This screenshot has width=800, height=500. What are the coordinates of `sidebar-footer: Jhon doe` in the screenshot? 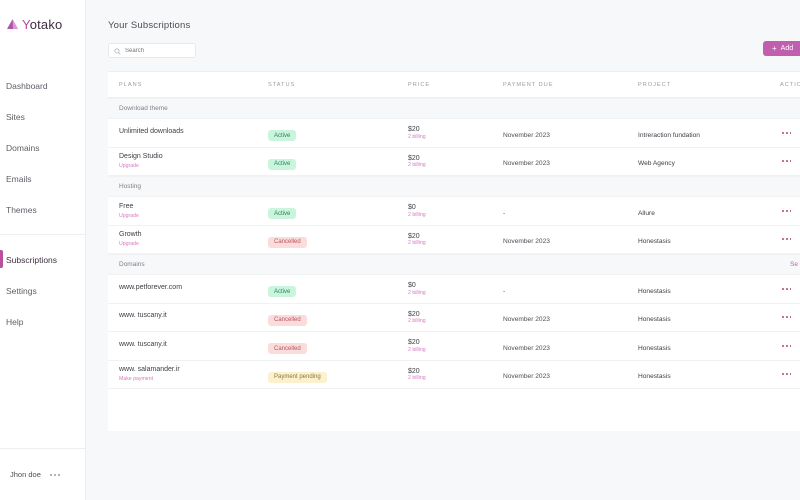 It's located at (42, 474).